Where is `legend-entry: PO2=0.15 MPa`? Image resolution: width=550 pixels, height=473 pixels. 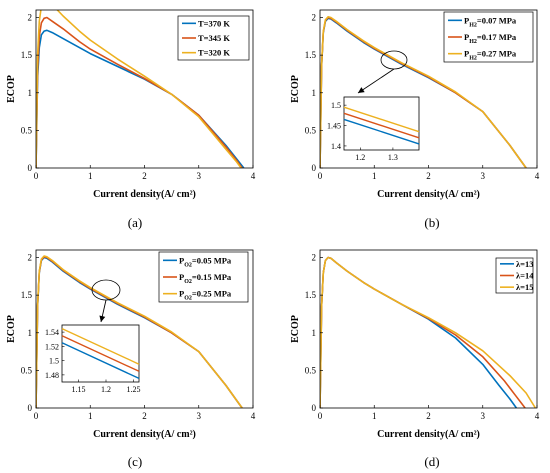 legend-entry: PO2=0.15 MPa is located at coordinates (205, 278).